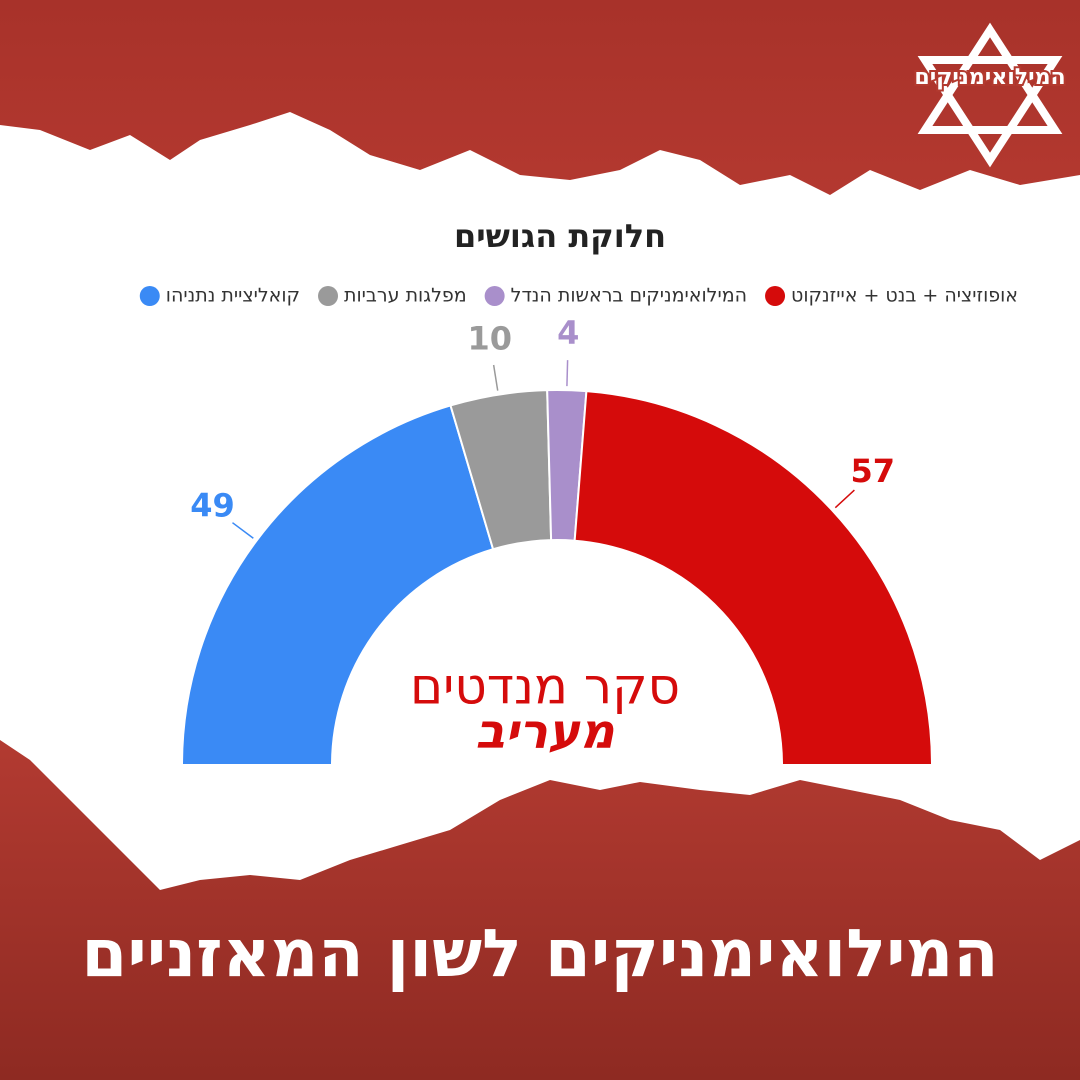 This screenshot has height=1080, width=1080. What do you see at coordinates (872, 471) in the screenshot?
I see `value-label: 57` at bounding box center [872, 471].